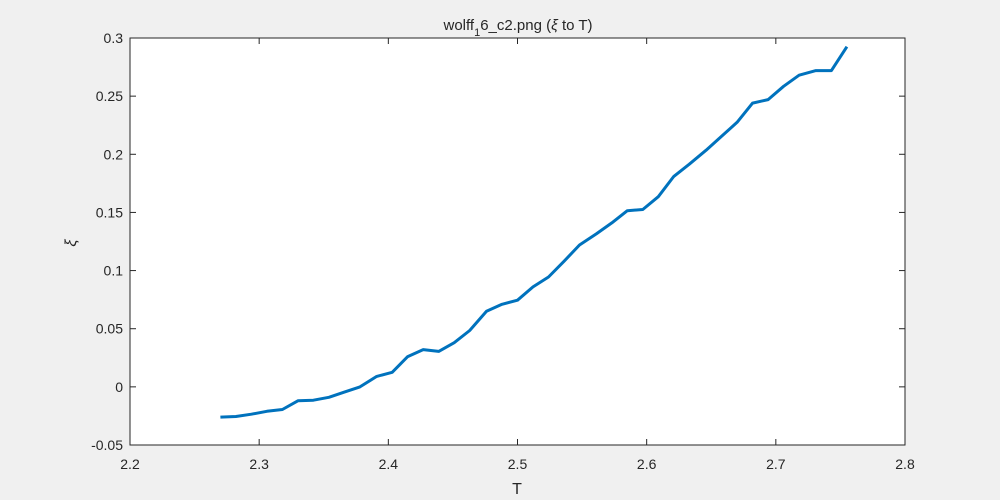 The height and width of the screenshot is (500, 1000). Describe the element at coordinates (575, 25) in the screenshot. I see `chart-title-end: to T)` at that location.